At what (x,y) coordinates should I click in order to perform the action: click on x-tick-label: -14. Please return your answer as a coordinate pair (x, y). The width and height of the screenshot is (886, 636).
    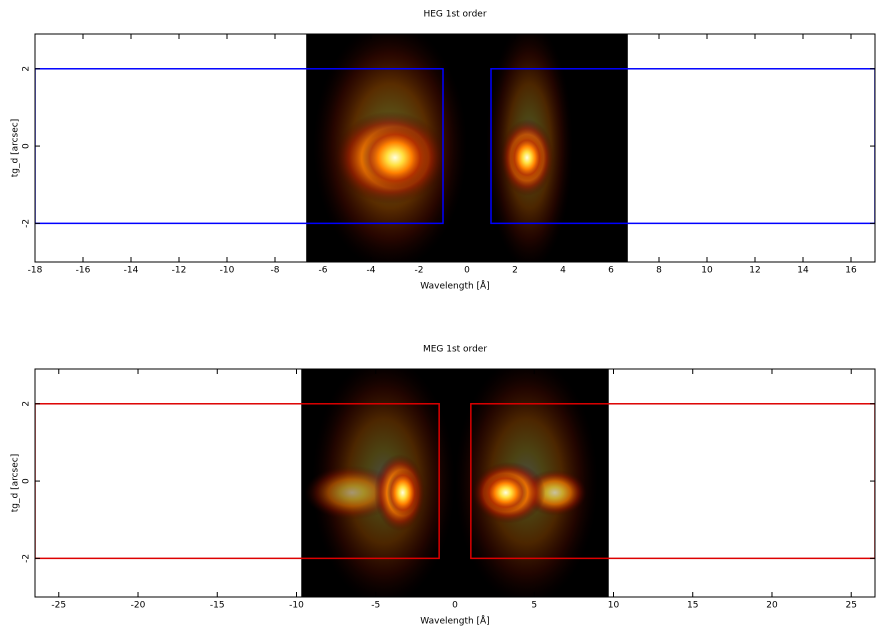
    Looking at the image, I should click on (131, 271).